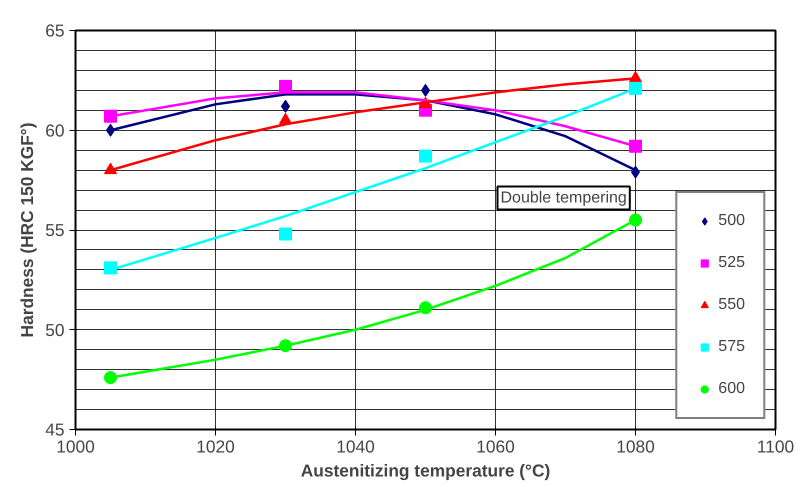 The width and height of the screenshot is (811, 487). Describe the element at coordinates (775, 446) in the screenshot. I see `x-tick-label: 1100` at that location.